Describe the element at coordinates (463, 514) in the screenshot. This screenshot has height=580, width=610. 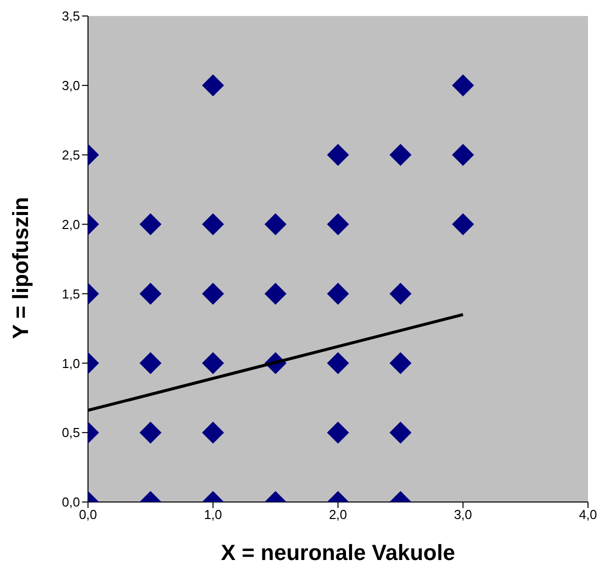
I see `x-tick-label: 3,0` at that location.